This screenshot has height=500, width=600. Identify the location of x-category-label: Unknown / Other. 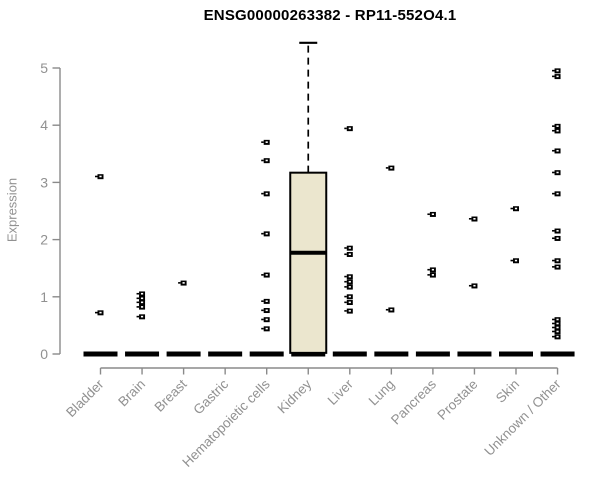
(522, 417).